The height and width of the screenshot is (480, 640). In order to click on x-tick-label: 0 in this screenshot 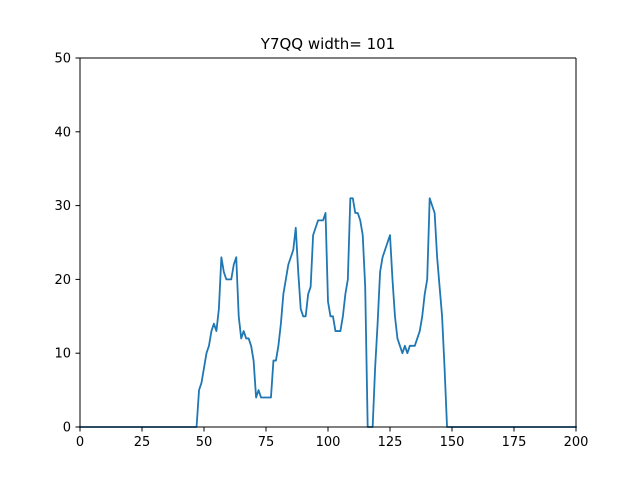, I will do `click(80, 442)`.